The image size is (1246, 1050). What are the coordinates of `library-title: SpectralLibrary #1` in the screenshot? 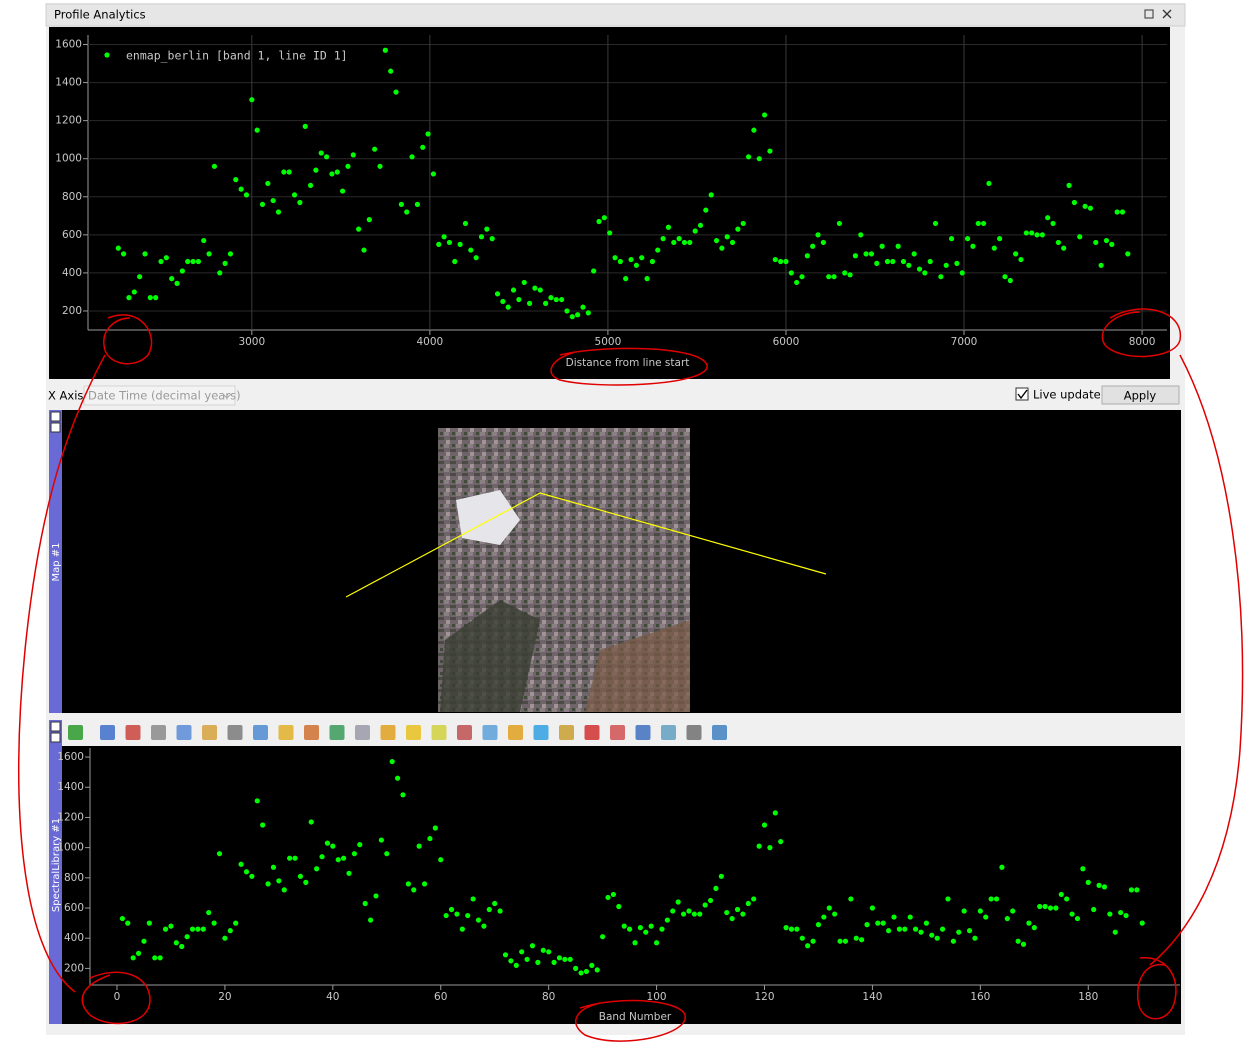 It's located at (56, 865).